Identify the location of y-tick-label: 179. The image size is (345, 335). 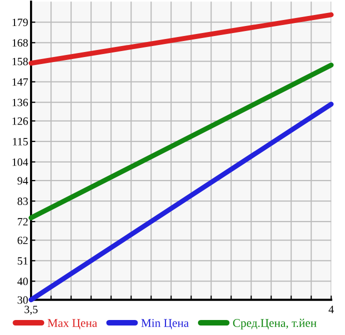
(20, 22).